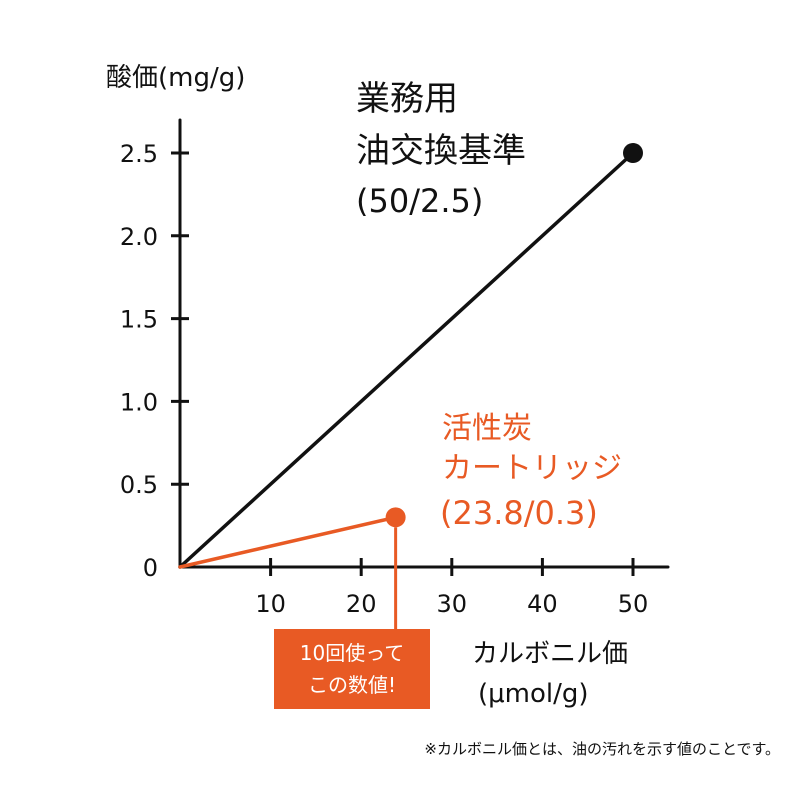 The image size is (800, 800). I want to click on x-axis-title-line2: (μmol/g), so click(533, 694).